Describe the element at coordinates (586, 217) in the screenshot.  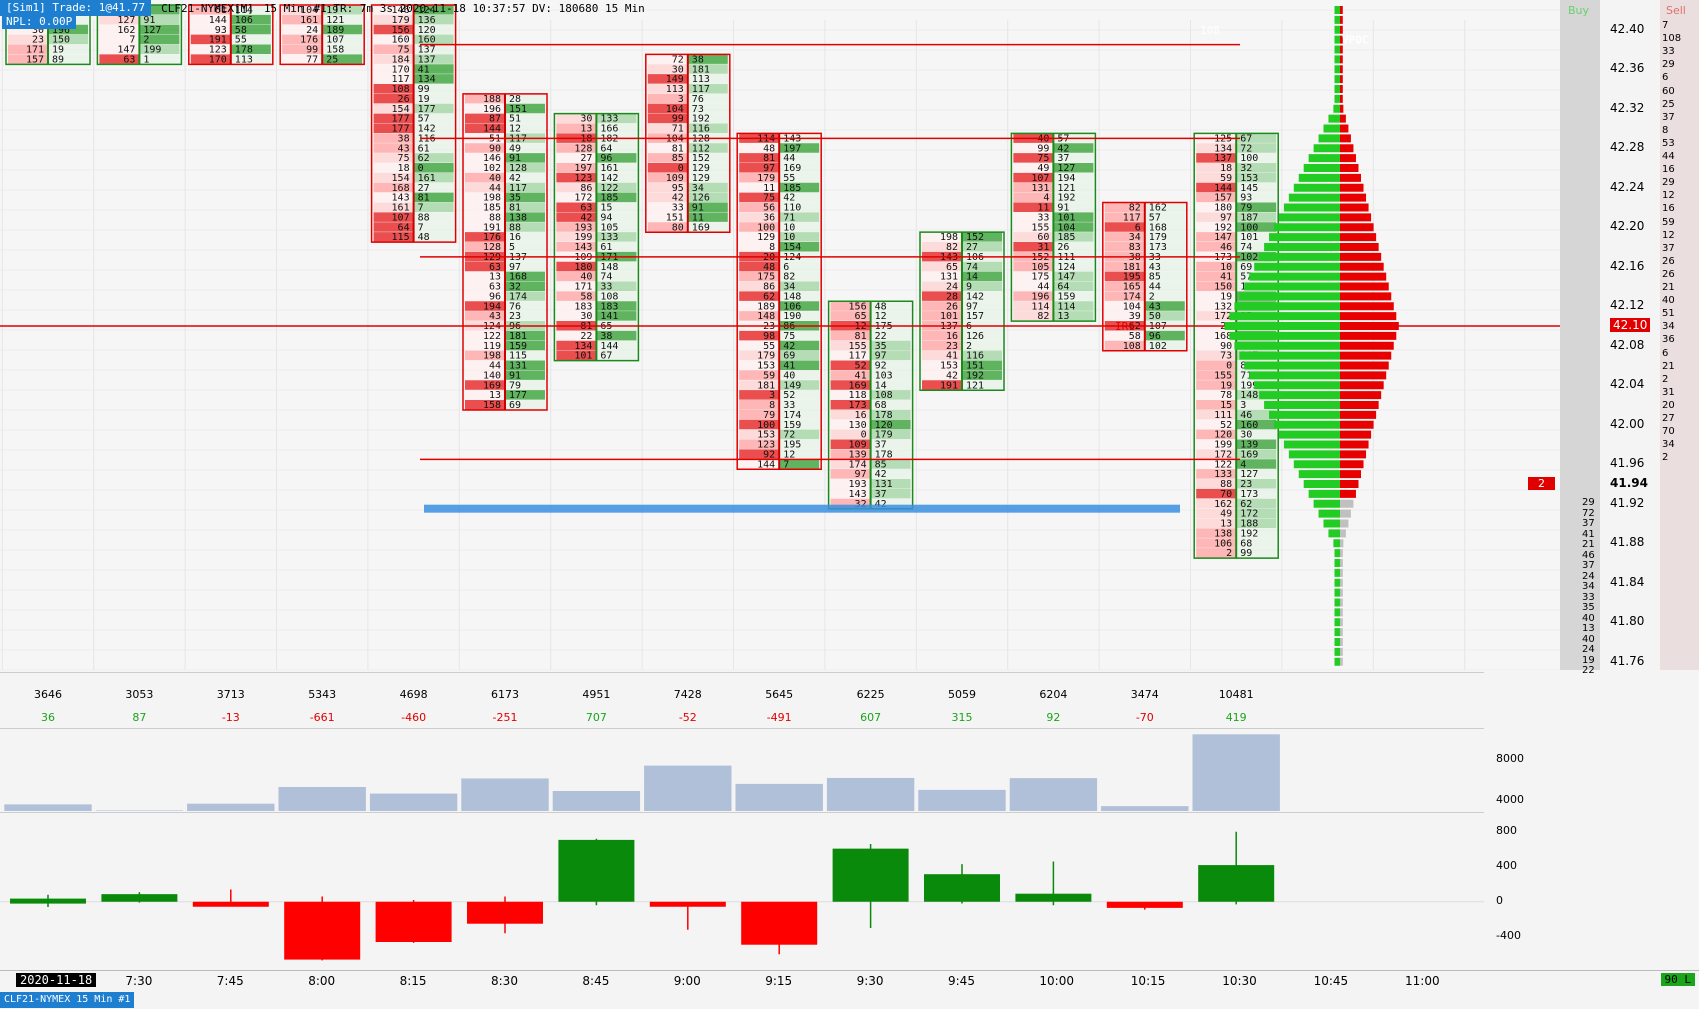
I see `bid-volume-label: 42` at that location.